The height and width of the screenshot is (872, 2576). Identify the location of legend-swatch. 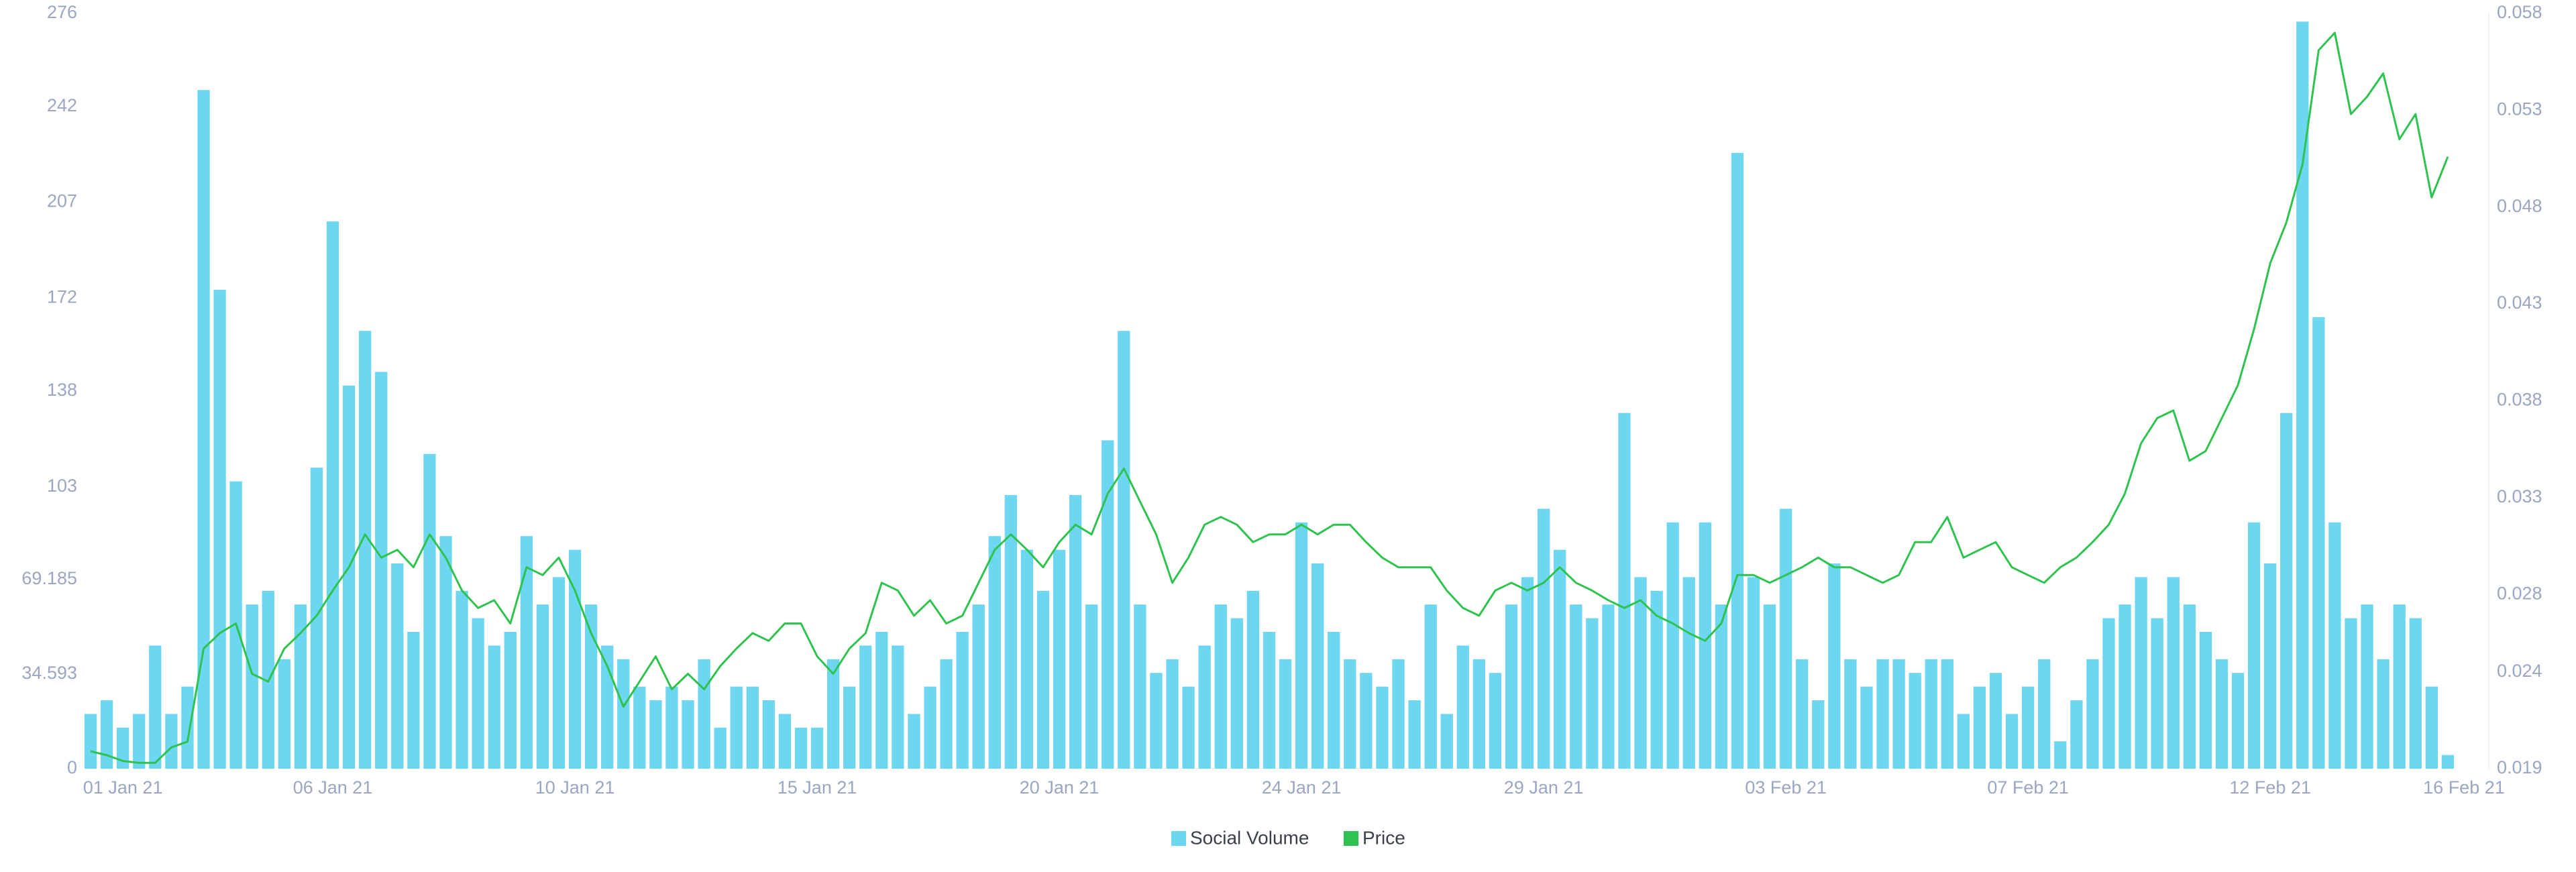
(1351, 839).